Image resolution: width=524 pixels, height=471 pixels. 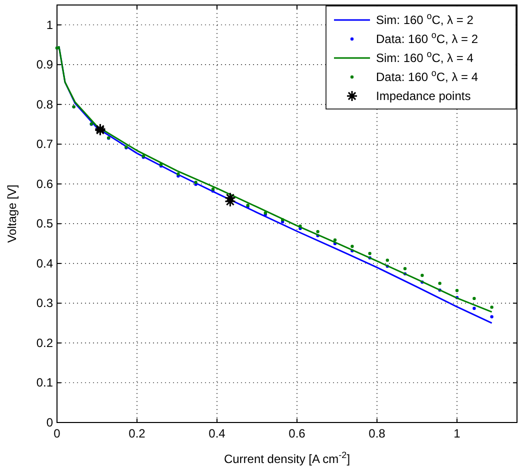 I want to click on y-tick-label: 0.1, so click(x=45, y=383).